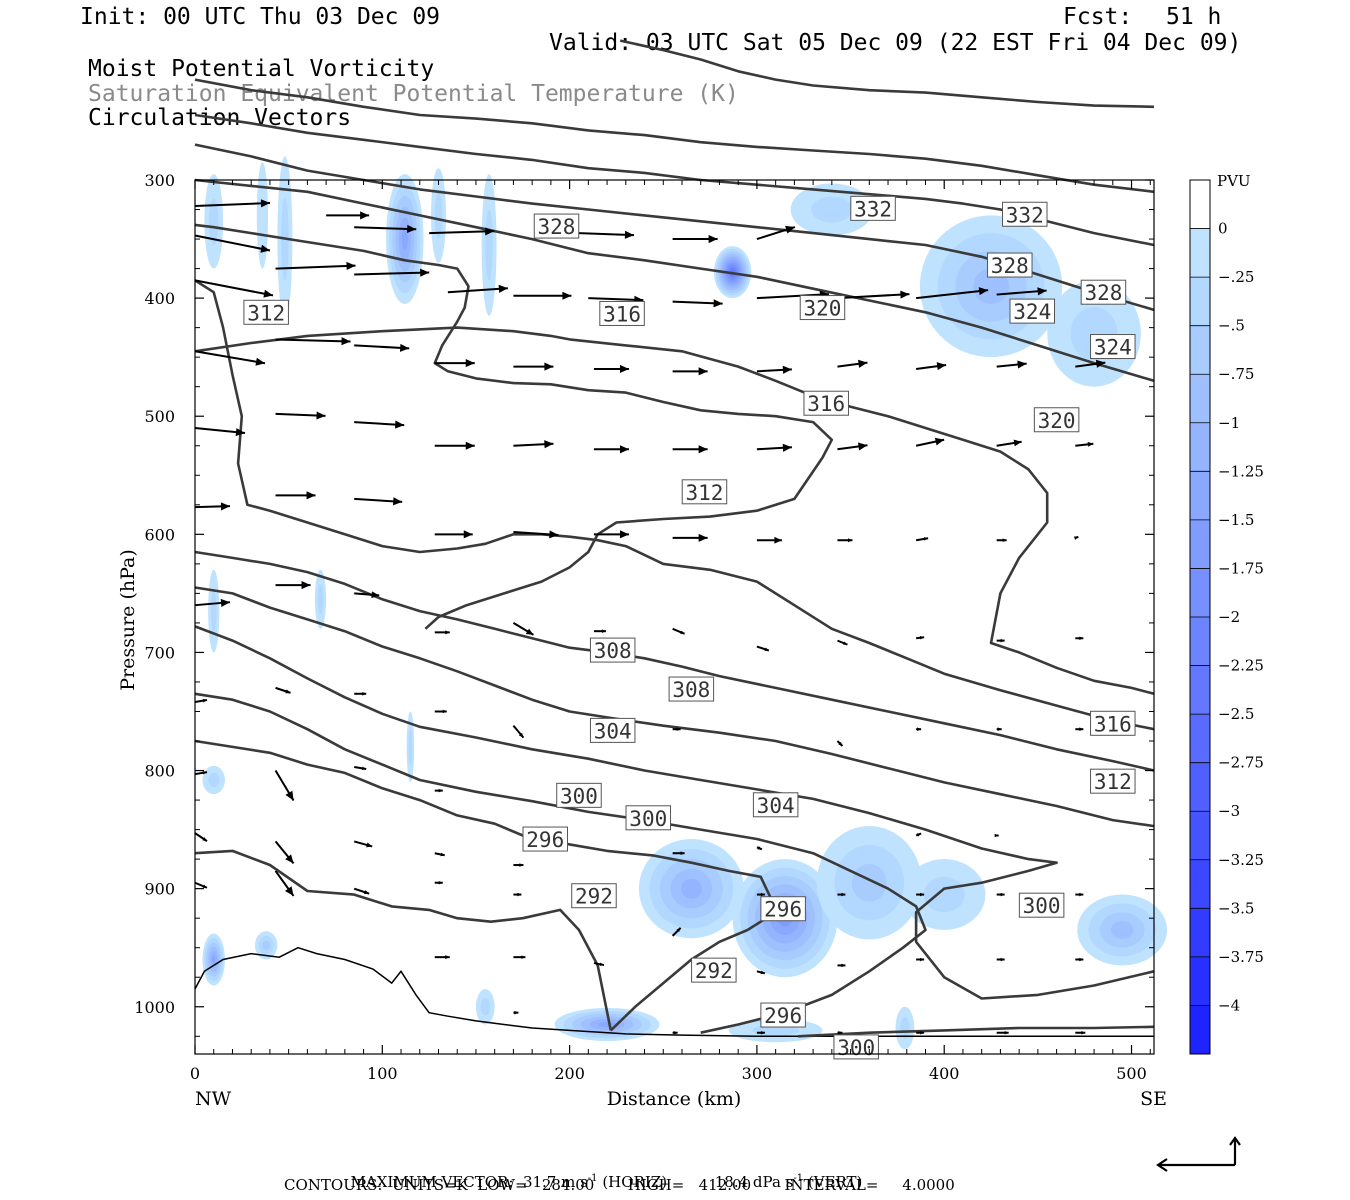  Describe the element at coordinates (1241, 763) in the screenshot. I see `colorbar-label: −2.75` at that location.